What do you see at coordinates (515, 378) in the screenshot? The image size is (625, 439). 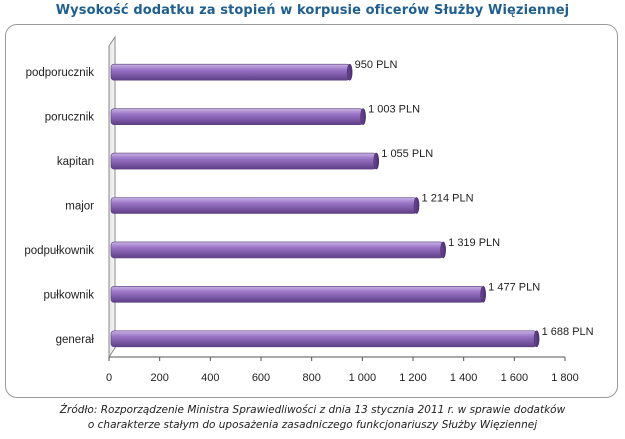 I see `x-tick-label: 1 600` at bounding box center [515, 378].